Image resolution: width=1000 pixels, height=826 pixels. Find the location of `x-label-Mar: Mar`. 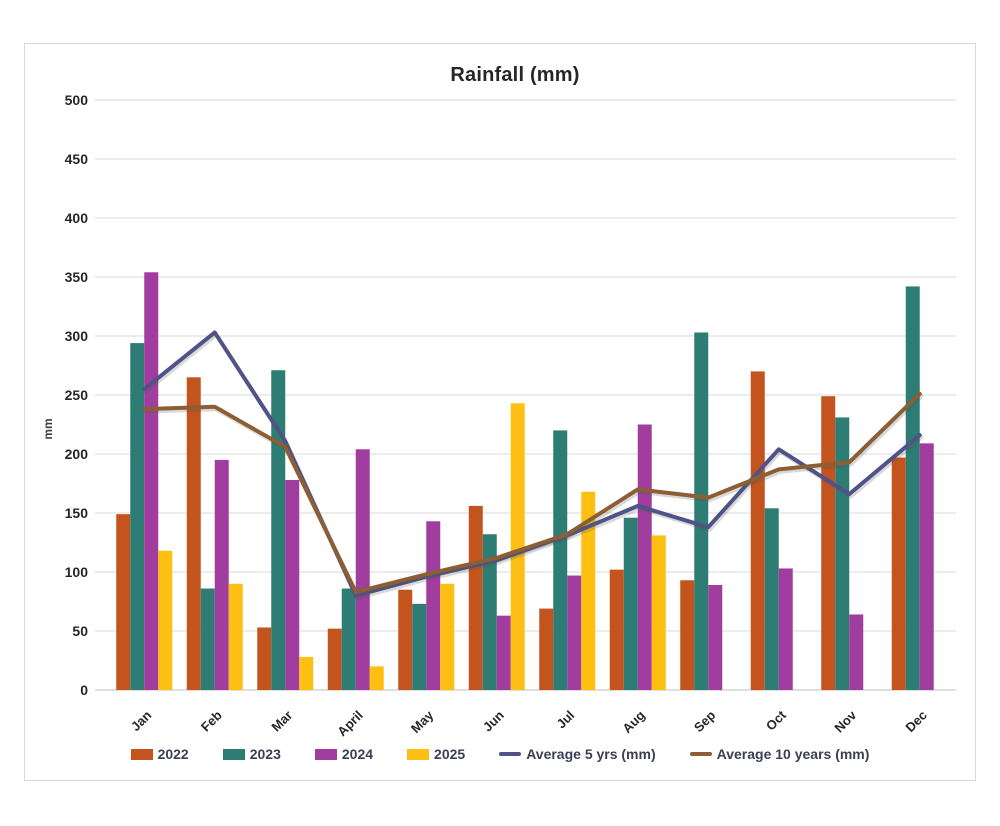

x-label-Mar: Mar is located at coordinates (281, 721).